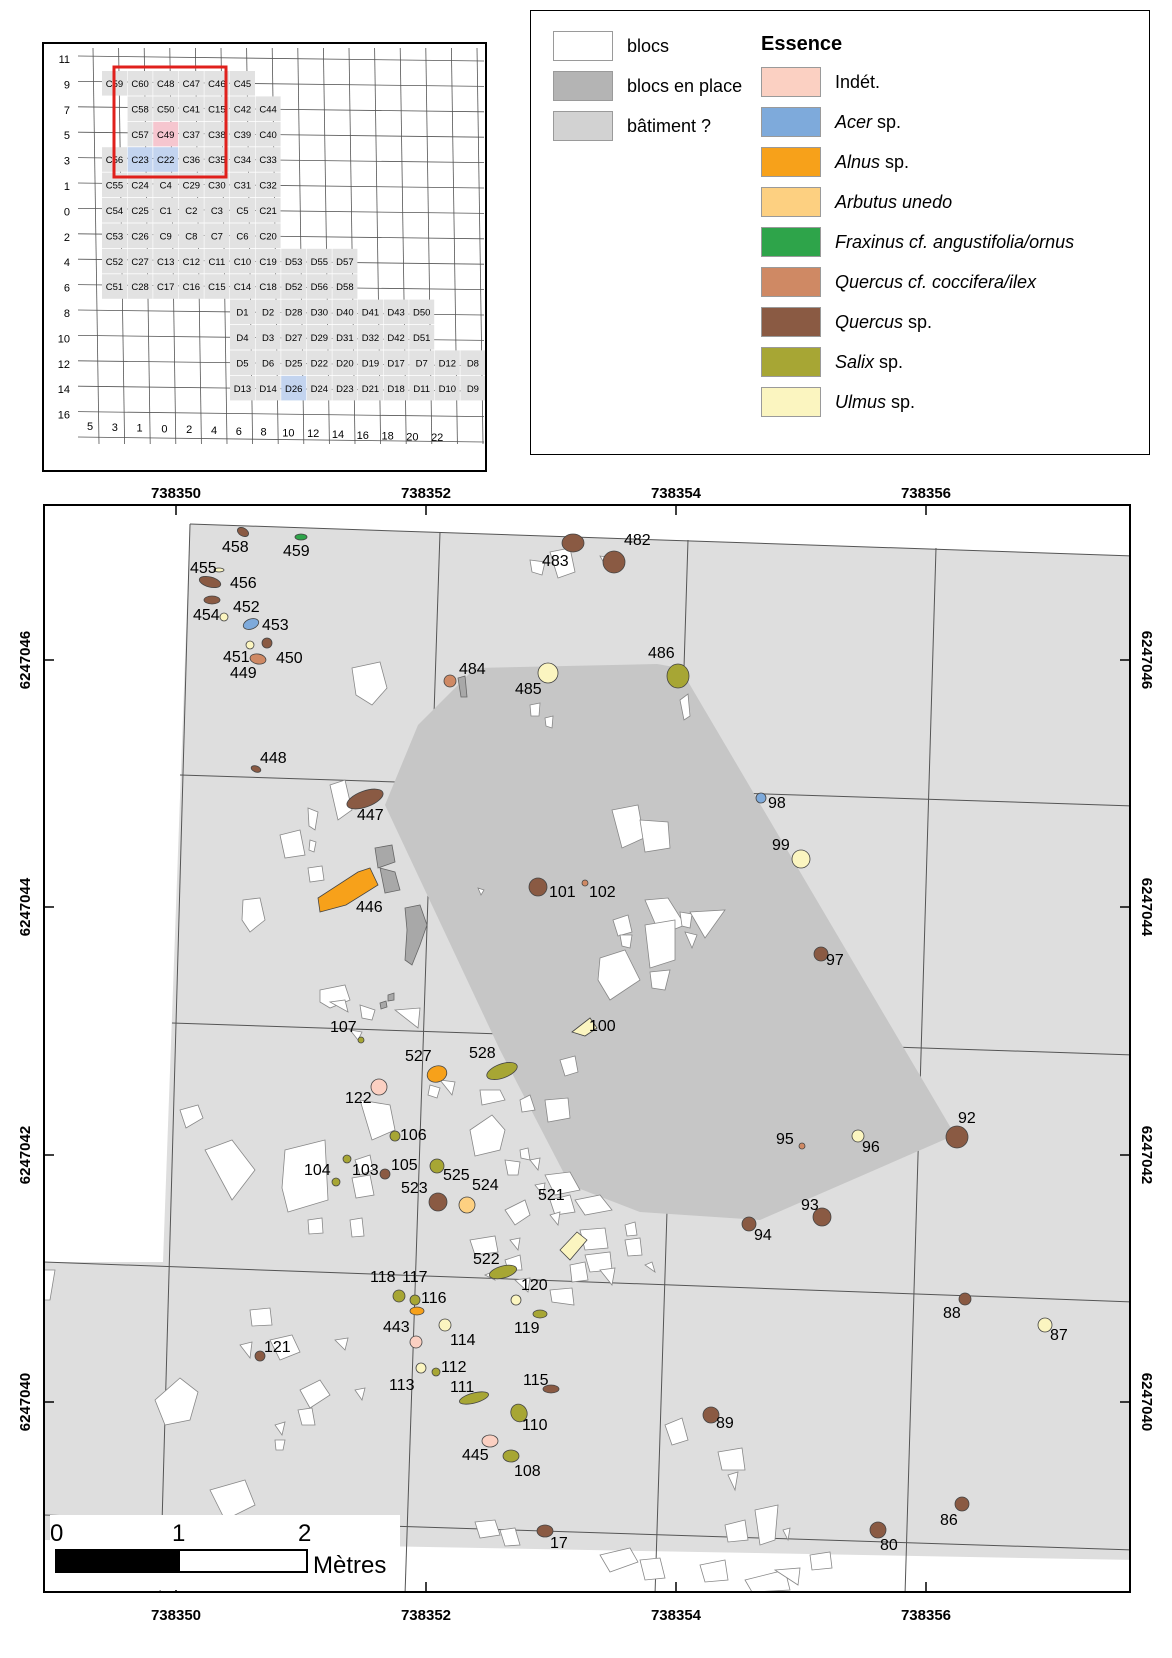 This screenshot has width=1172, height=1658. Describe the element at coordinates (242, 211) in the screenshot. I see `inset-cell-label: C5` at that location.